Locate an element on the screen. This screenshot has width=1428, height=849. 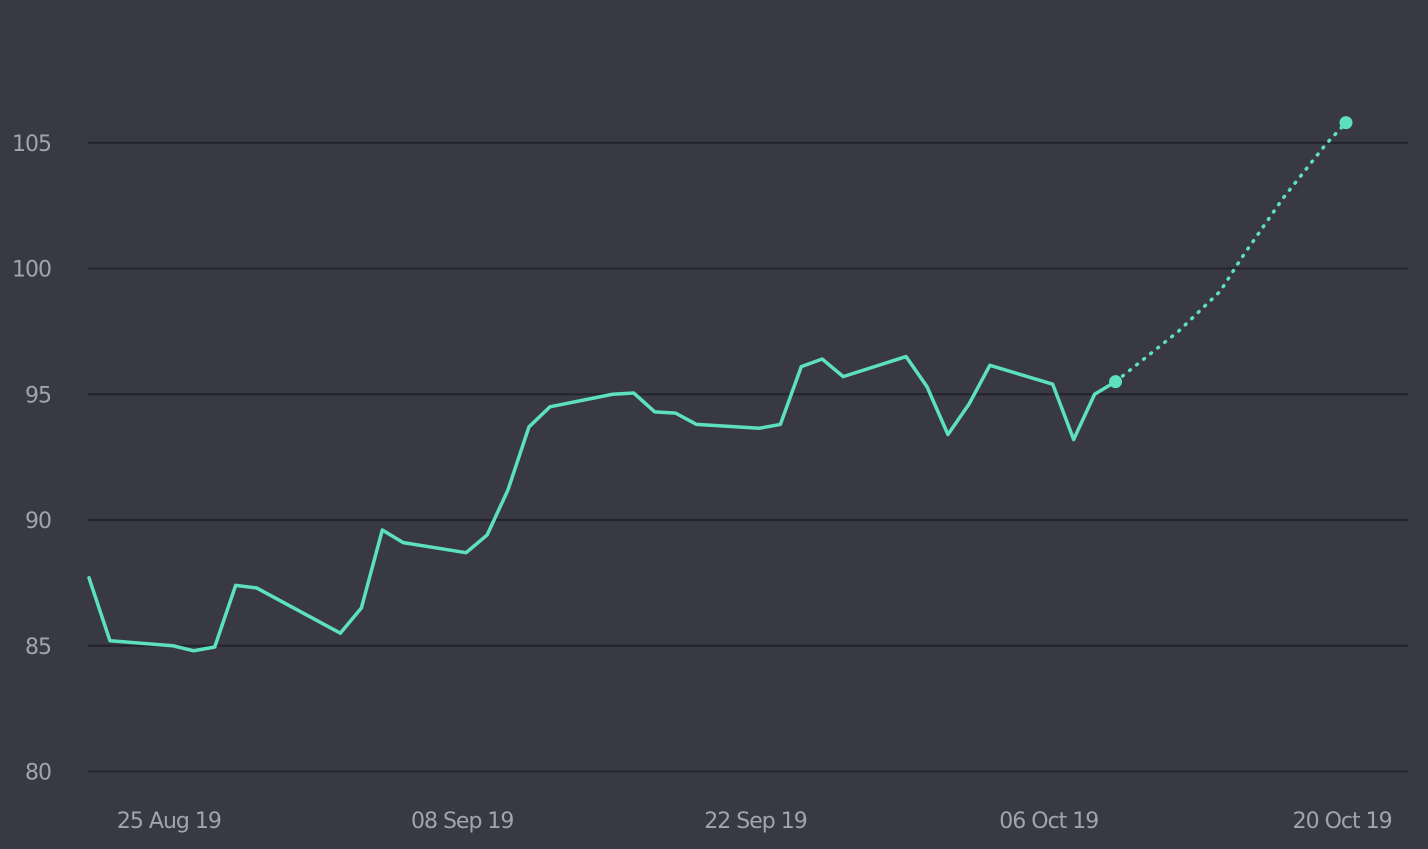
forecast-end-point is located at coordinates (1346, 123).